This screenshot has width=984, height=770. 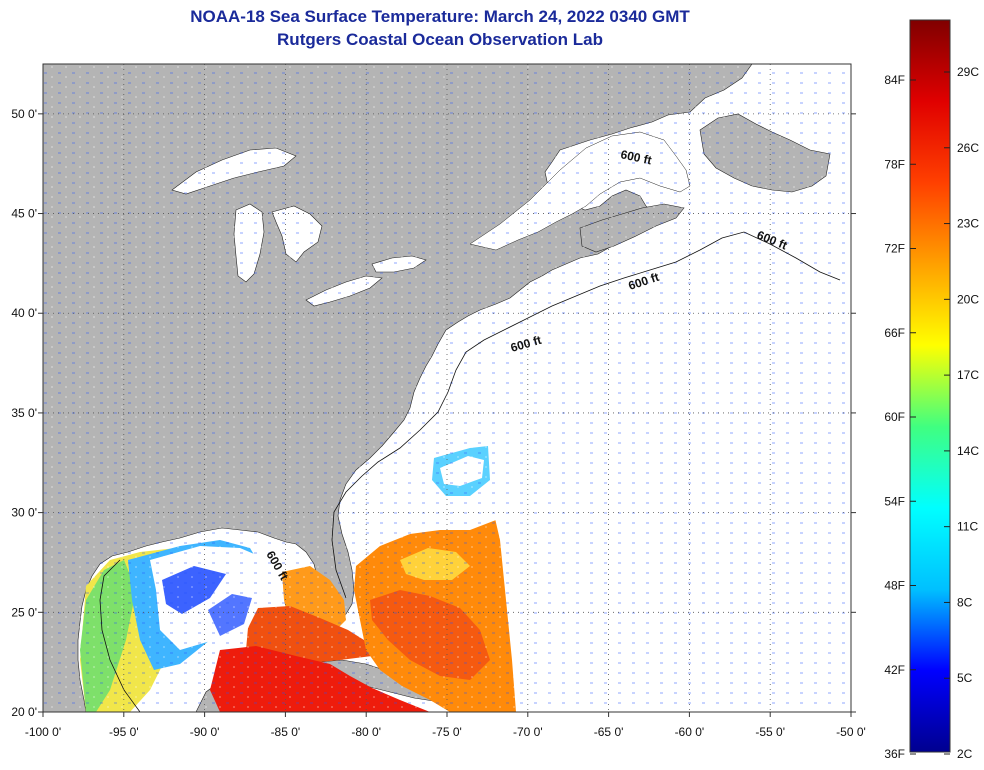 I want to click on lon-tick-label: -65 0', so click(x=609, y=732).